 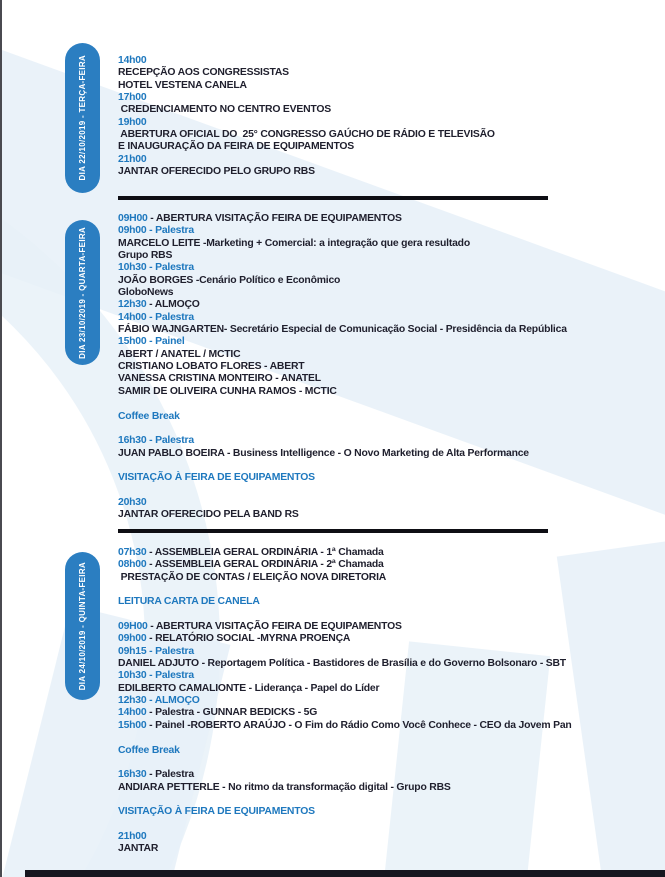 I want to click on schedule-line: JANTAR, so click(x=390, y=849).